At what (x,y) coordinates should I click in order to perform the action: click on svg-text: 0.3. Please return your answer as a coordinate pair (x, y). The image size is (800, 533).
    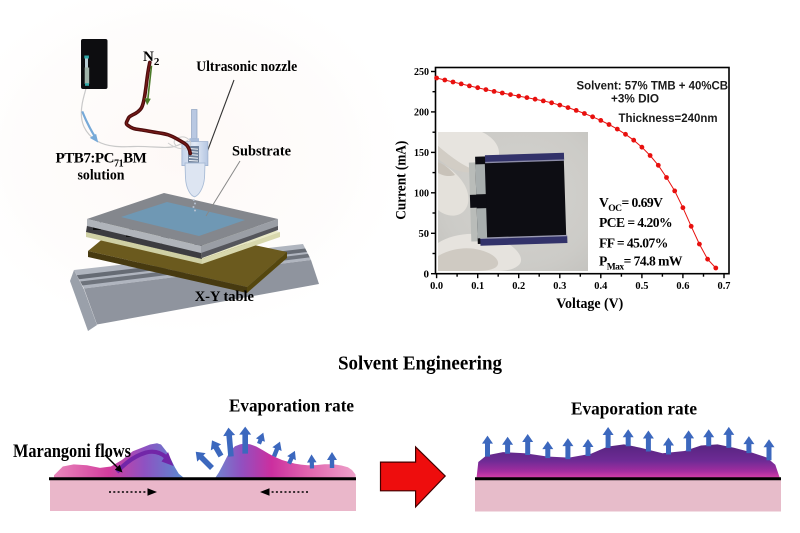
    Looking at the image, I should click on (559, 286).